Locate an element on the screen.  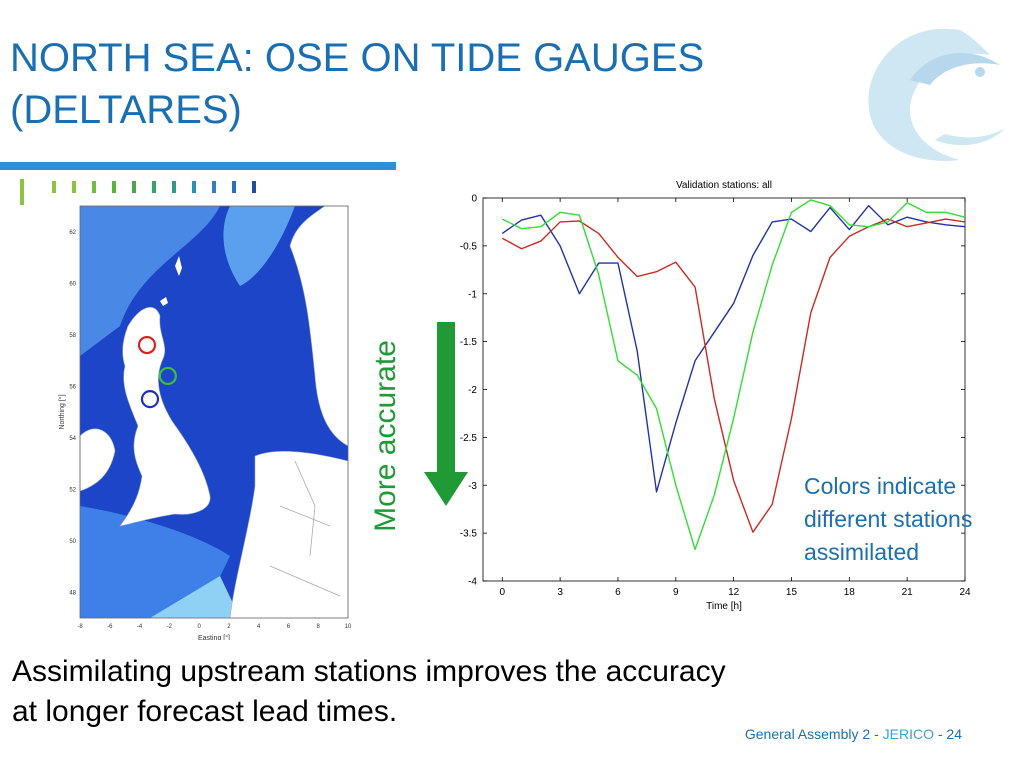
northern-isles-land is located at coordinates (171, 281).